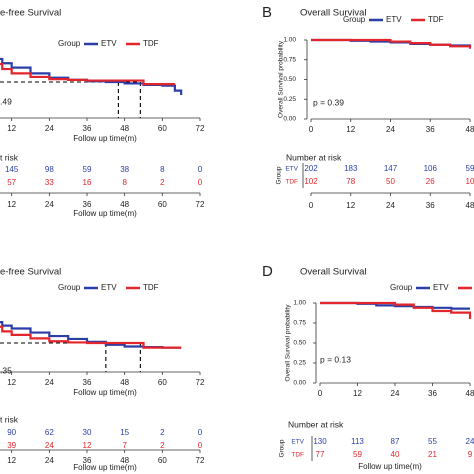  I want to click on risk-count: 145, so click(12, 169).